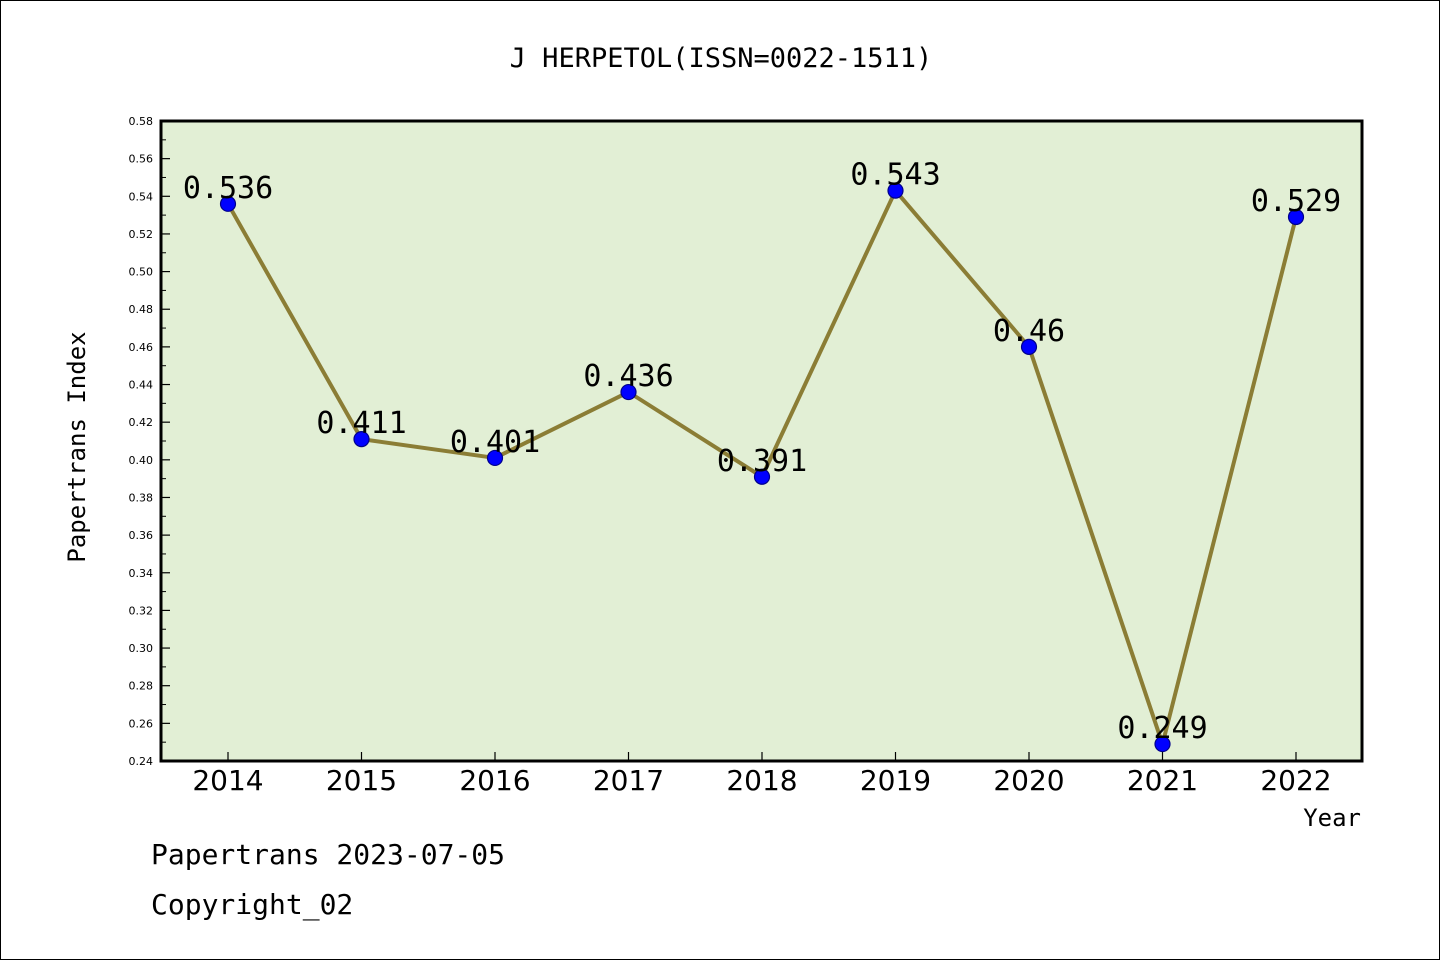 This screenshot has height=961, width=1440. What do you see at coordinates (141, 385) in the screenshot?
I see `y-tick-label: 0.44` at bounding box center [141, 385].